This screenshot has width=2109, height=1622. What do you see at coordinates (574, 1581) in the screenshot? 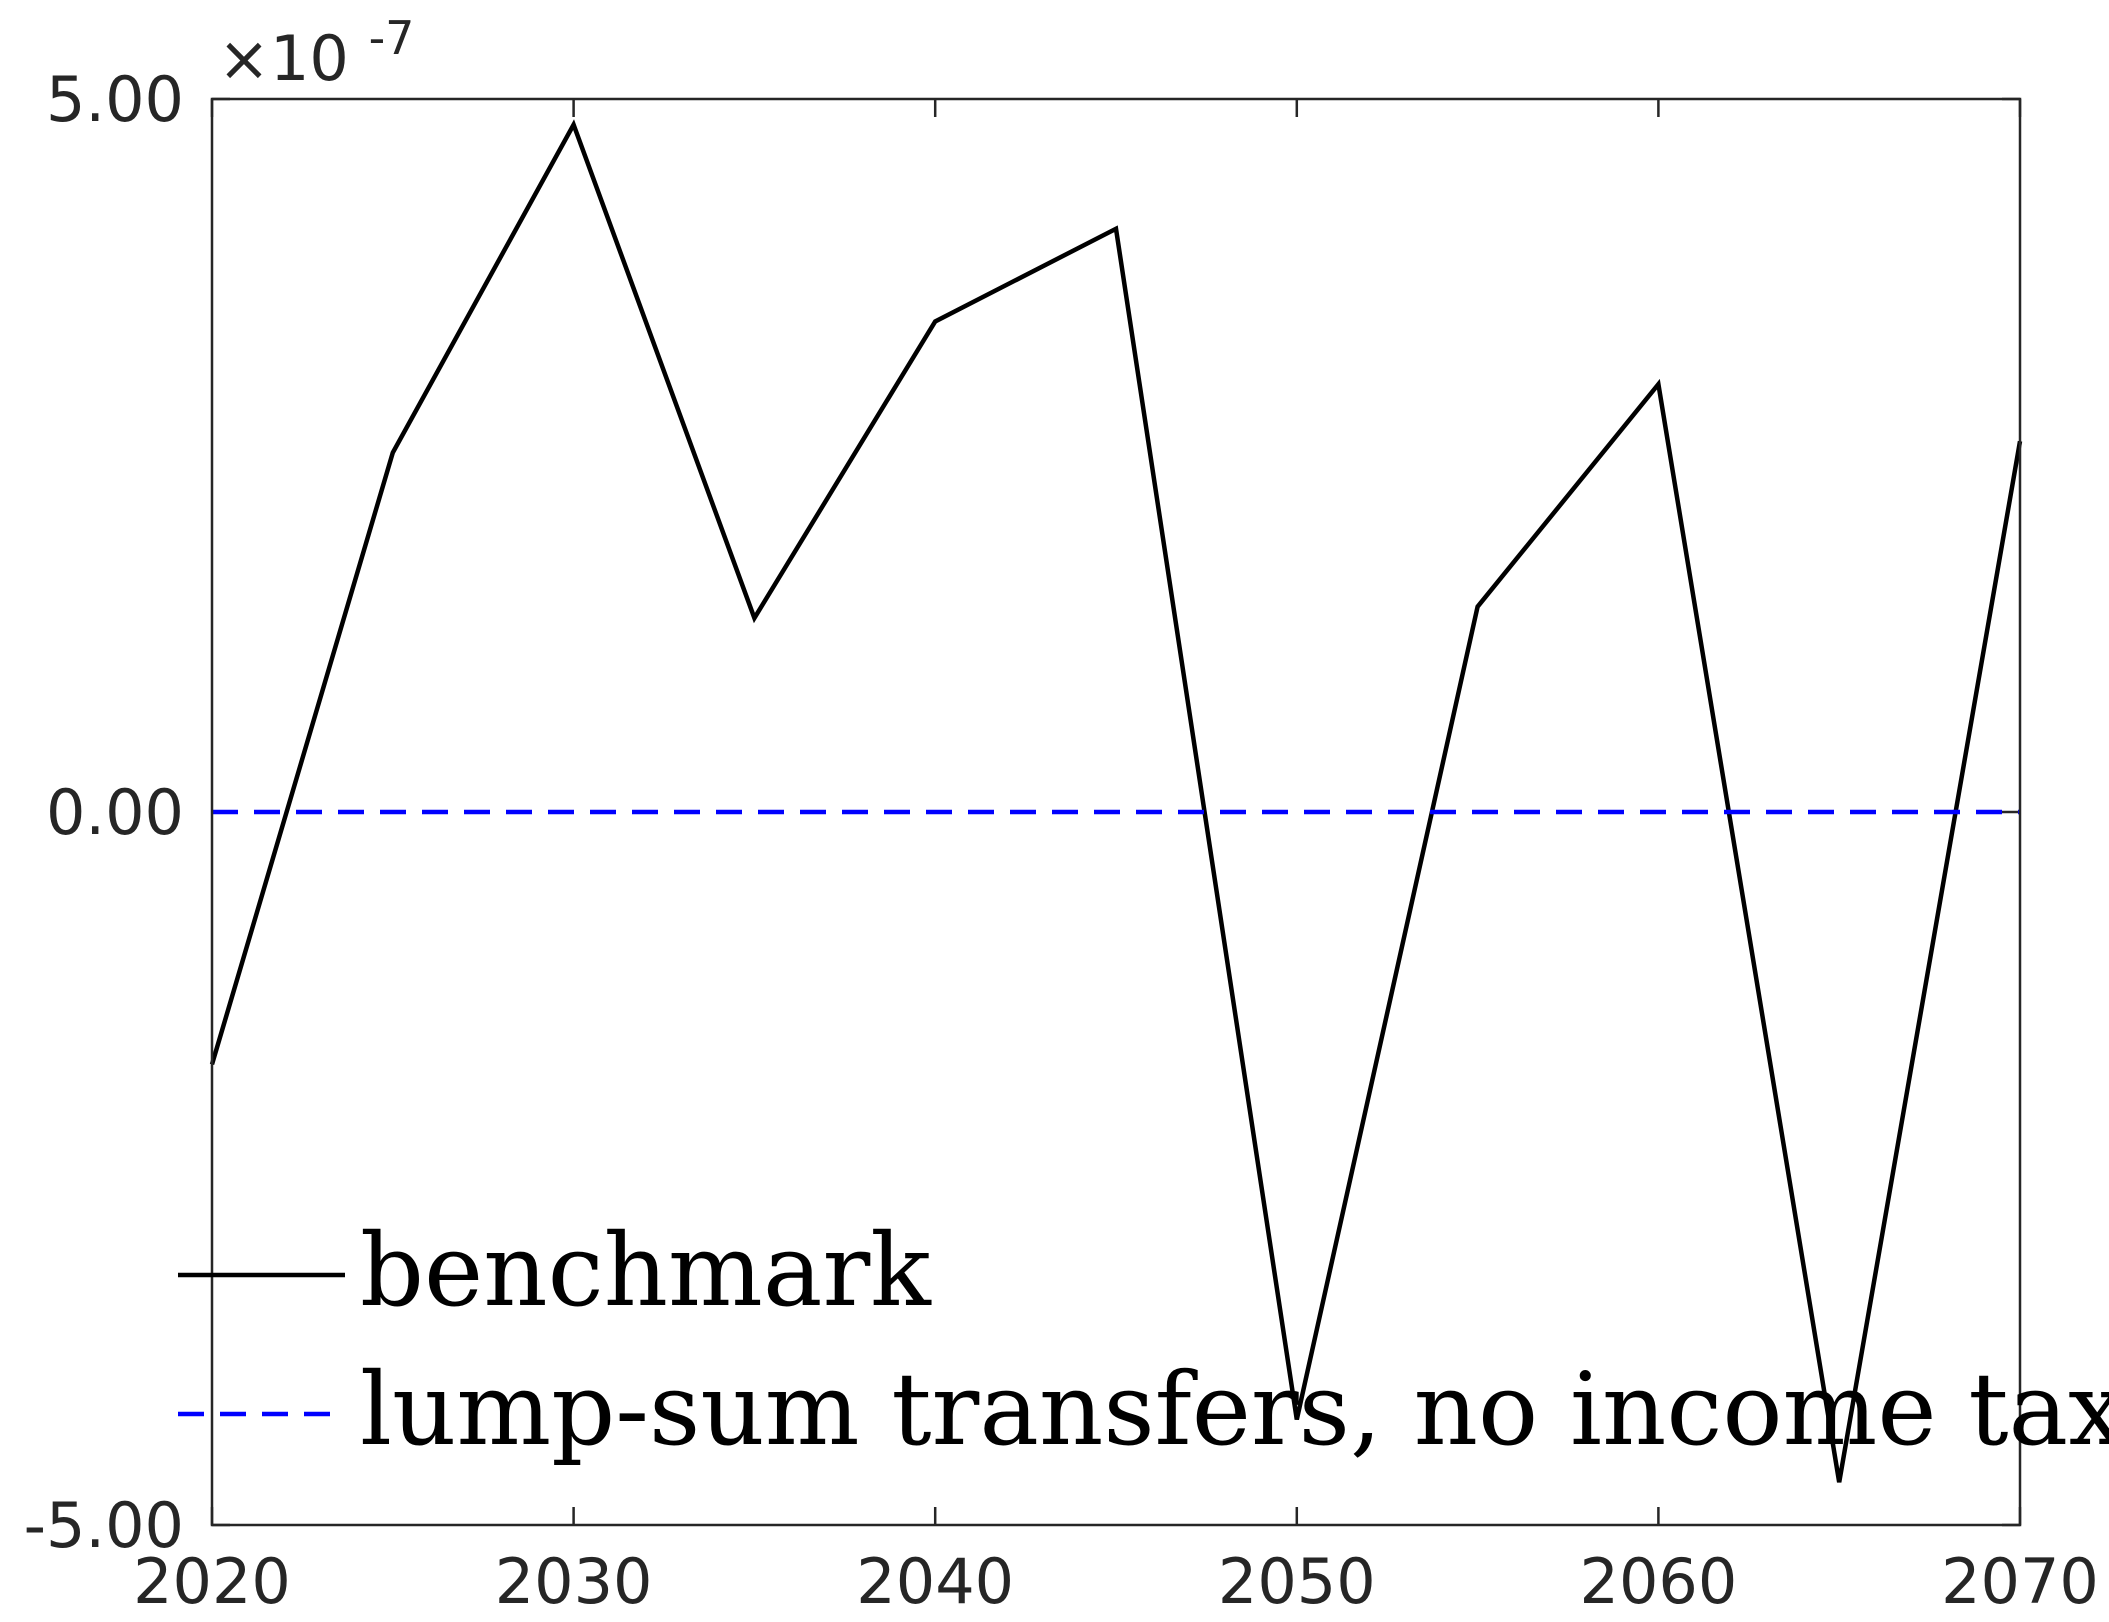
I see `x-tick-label: 2030` at bounding box center [574, 1581].